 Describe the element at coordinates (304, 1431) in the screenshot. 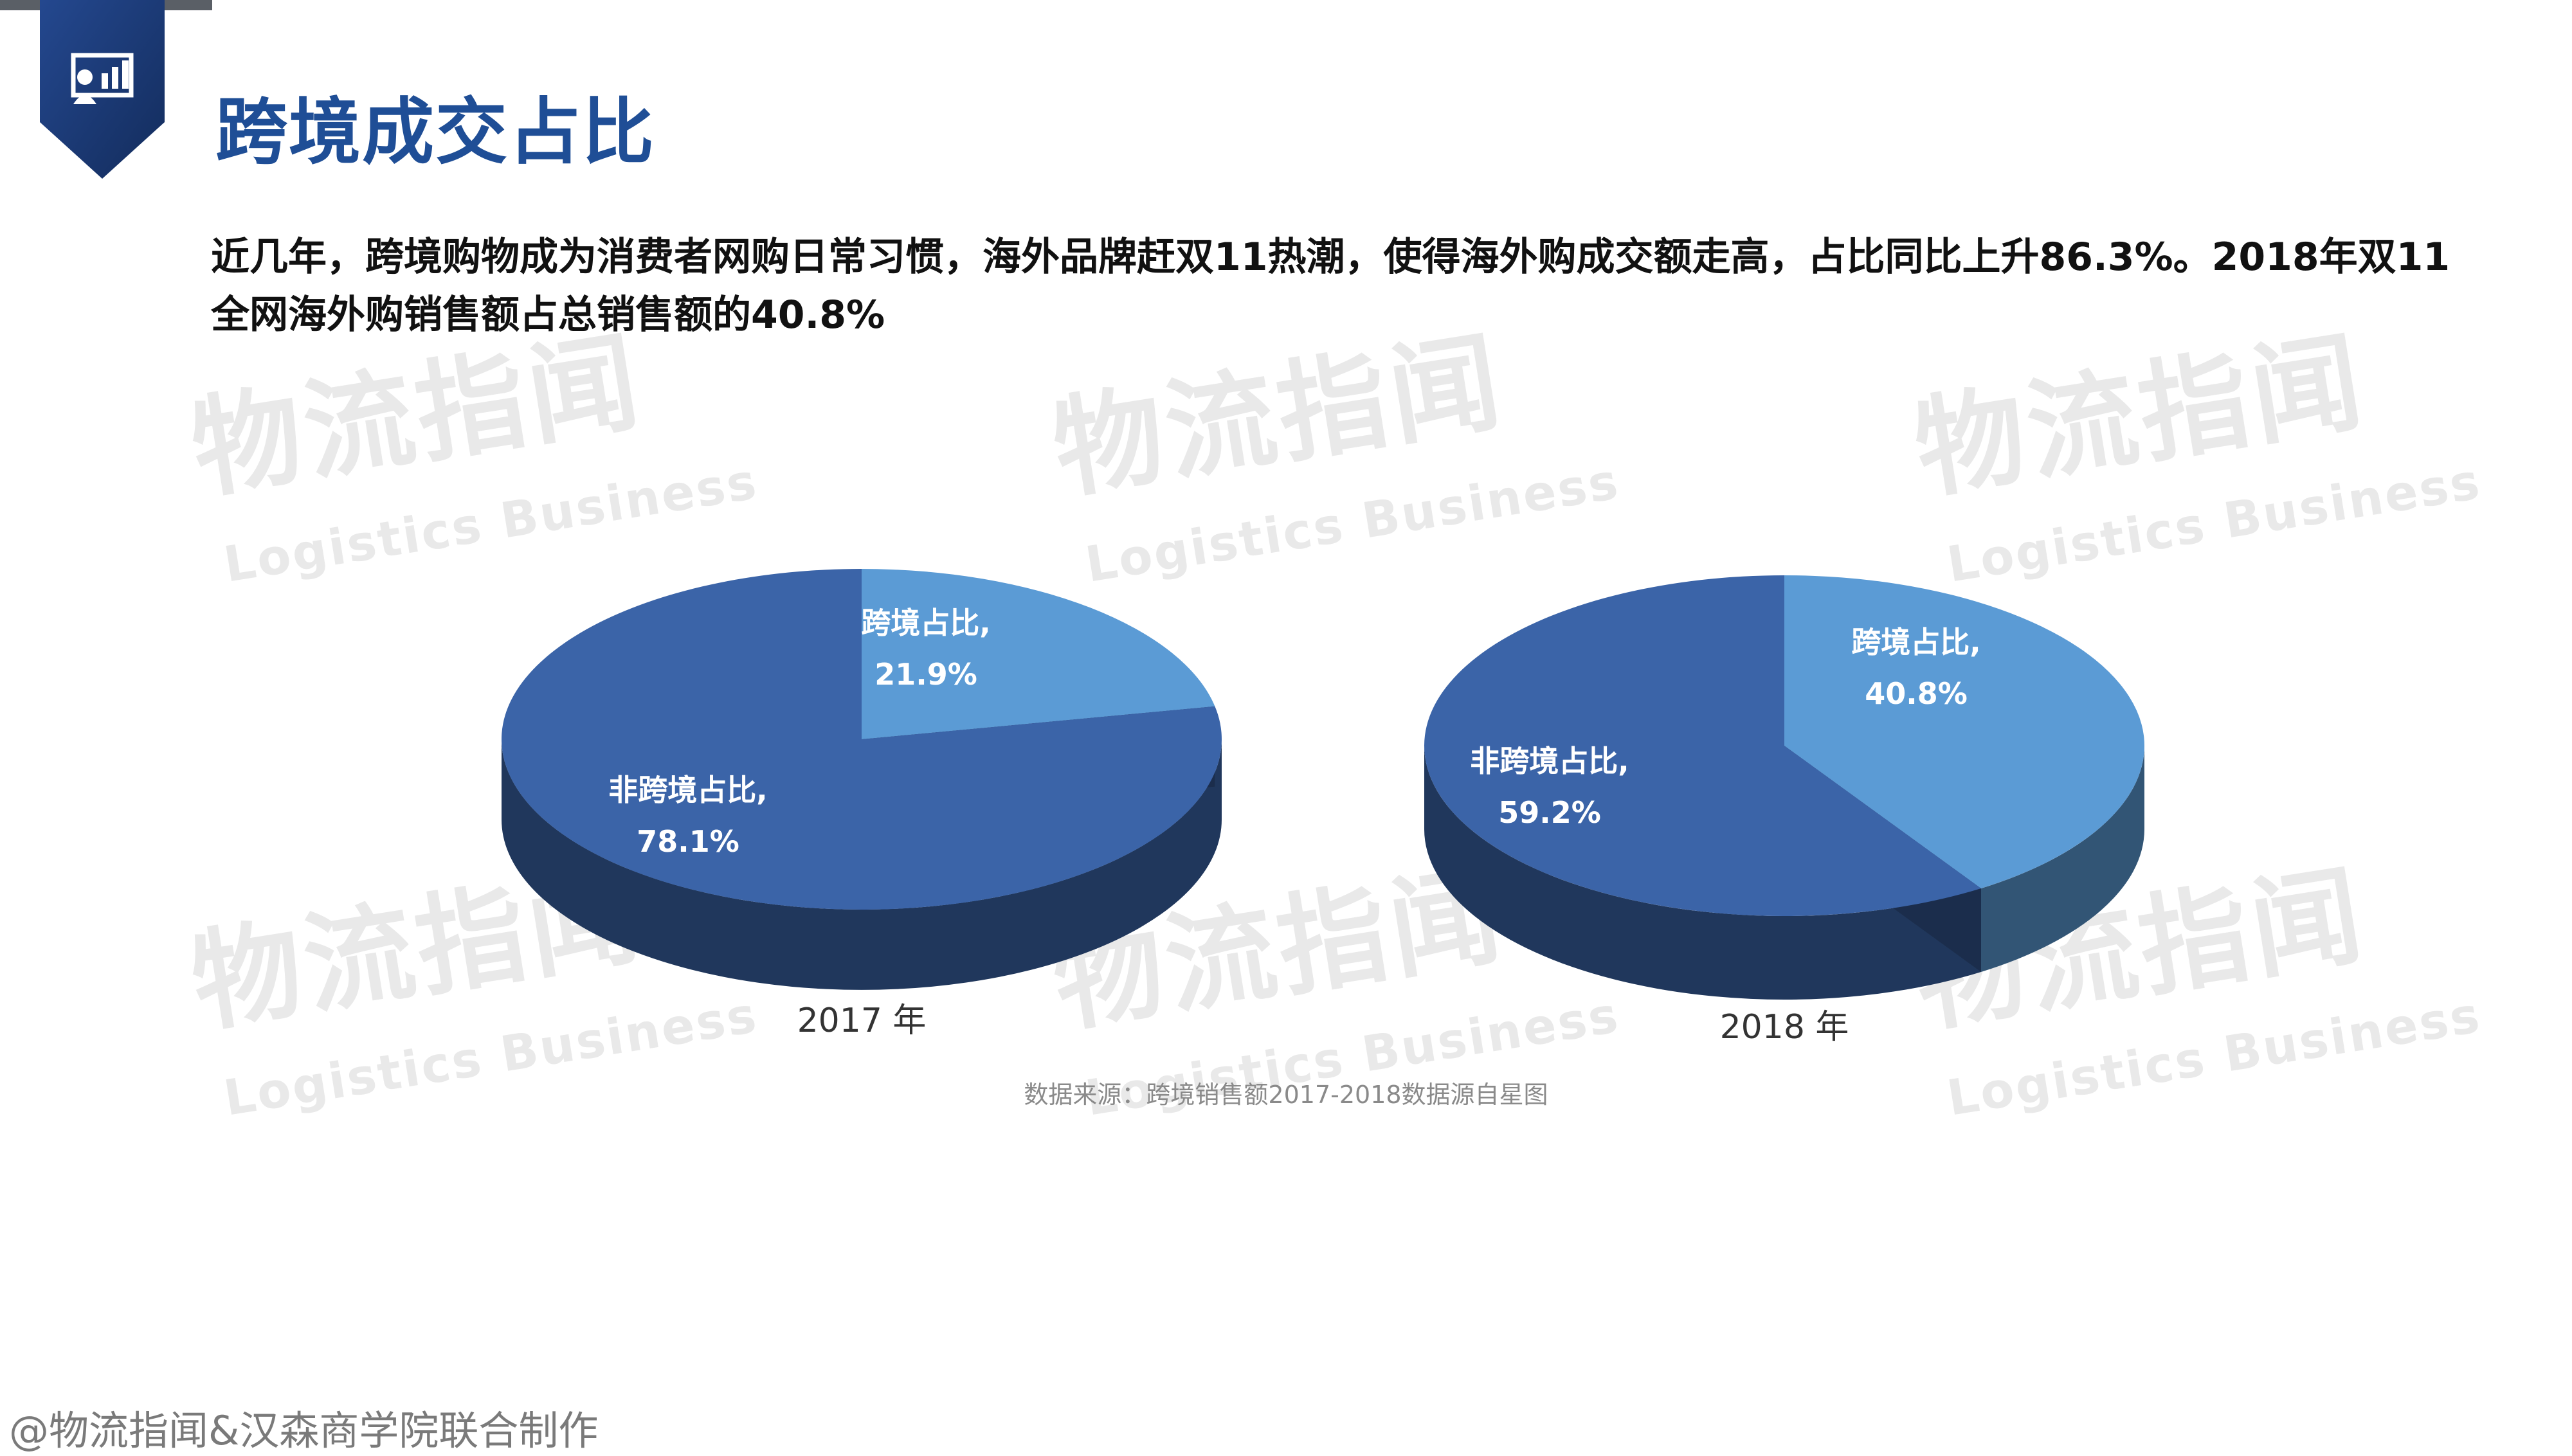

I see `footer-credit: @物流指闻&汉森商学院联合制作` at that location.